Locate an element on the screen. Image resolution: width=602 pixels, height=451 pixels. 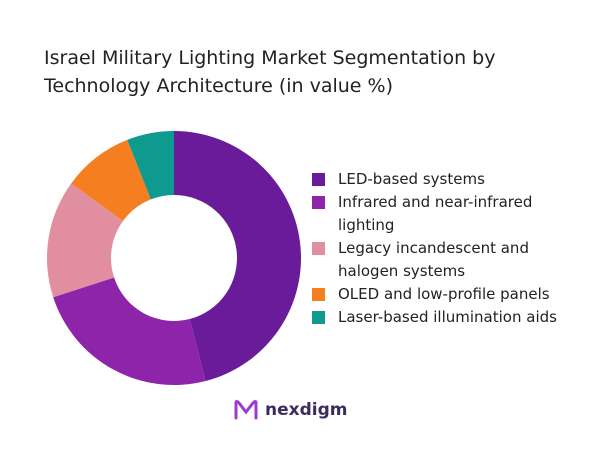
legend-item: Legacy incandescent and halogen systems is located at coordinates (452, 260).